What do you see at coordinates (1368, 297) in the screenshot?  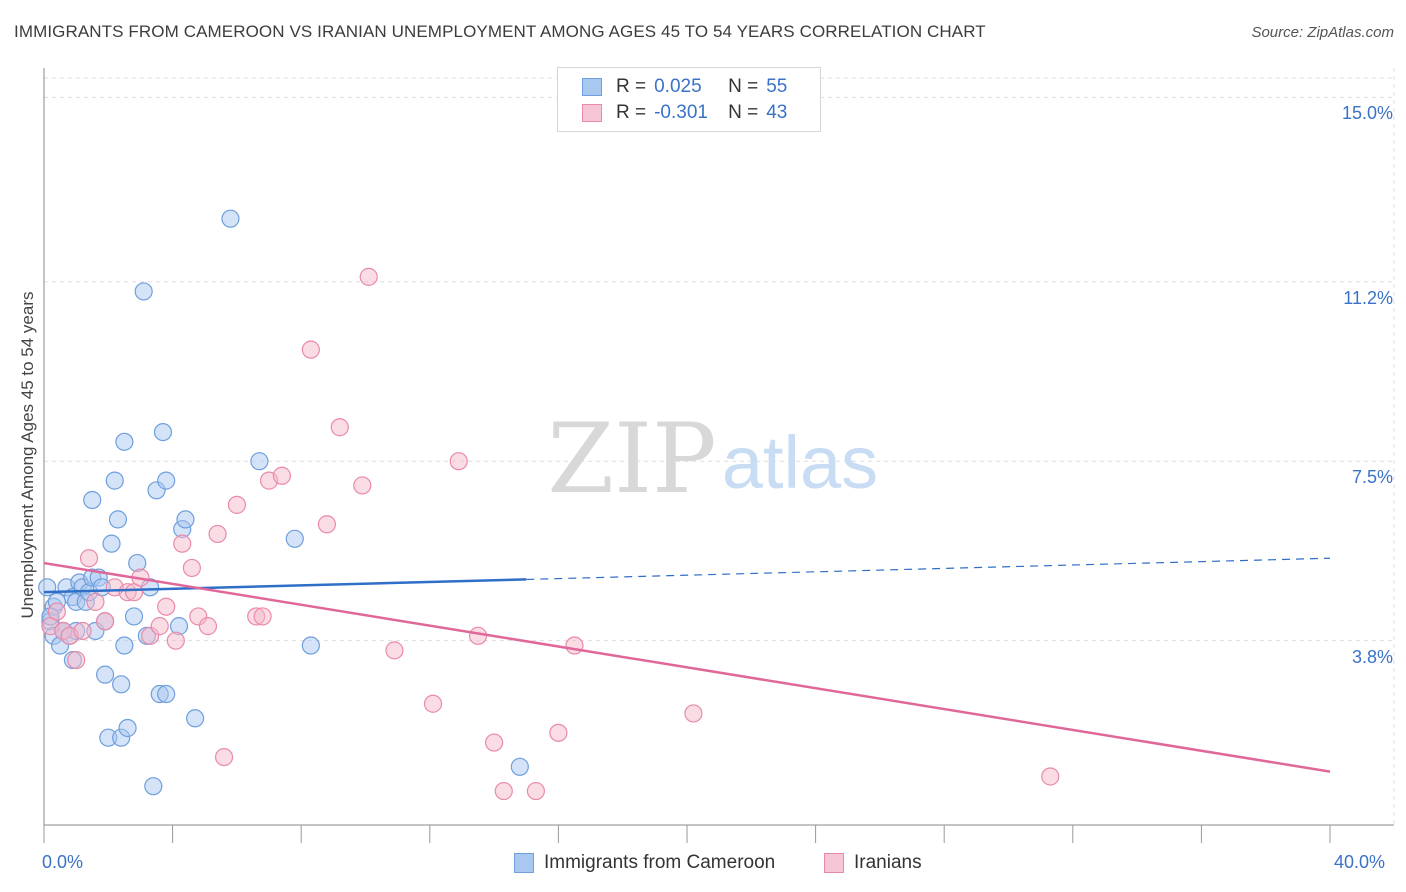 I see `y-tick-label: 11.2%` at bounding box center [1368, 297].